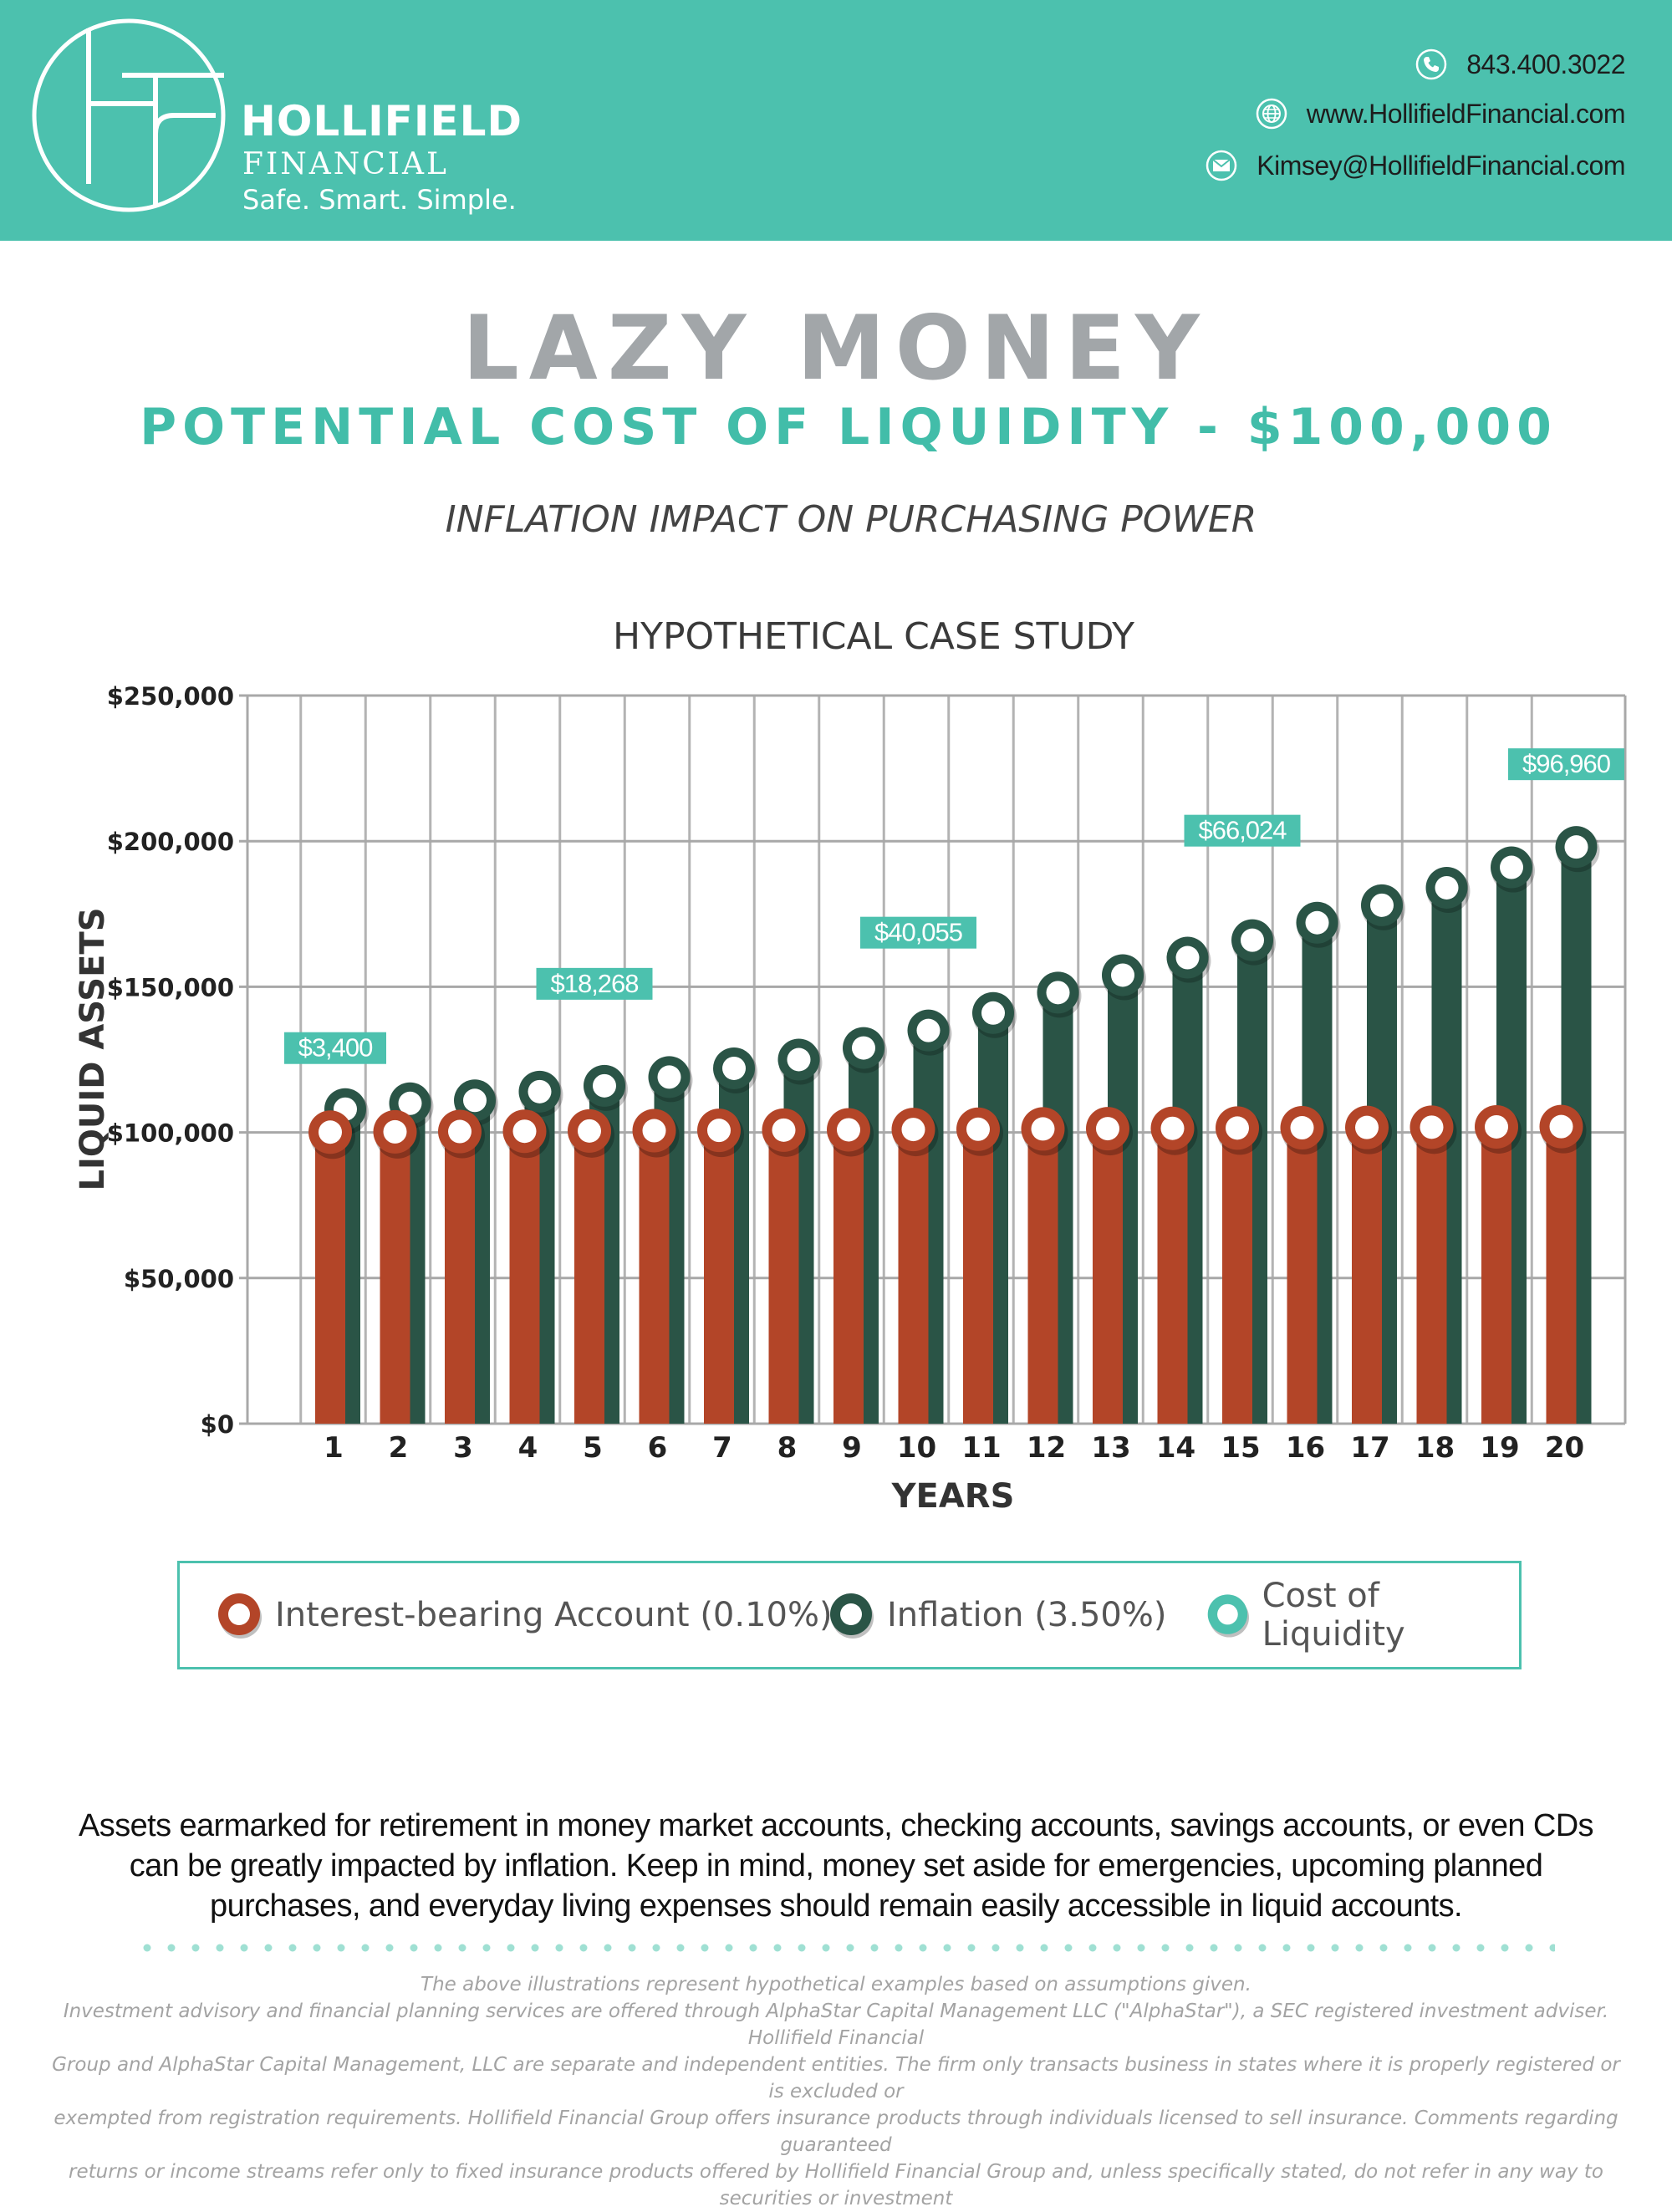 The image size is (1672, 2212). I want to click on cost-label: $3,400, so click(336, 1048).